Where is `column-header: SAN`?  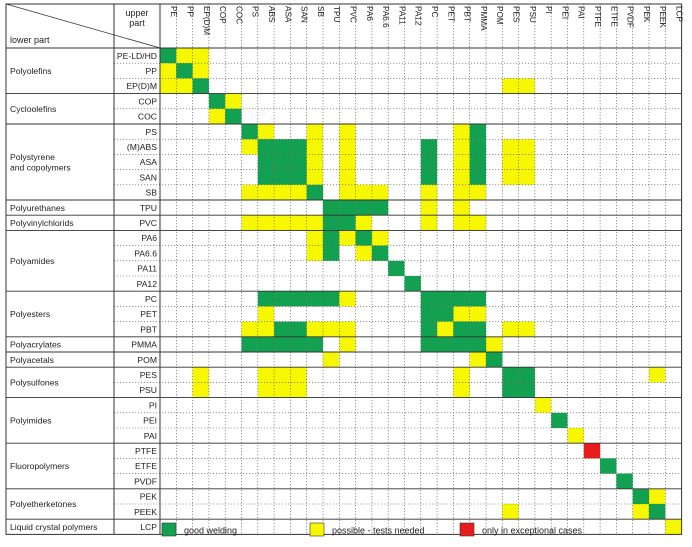 column-header: SAN is located at coordinates (304, 14).